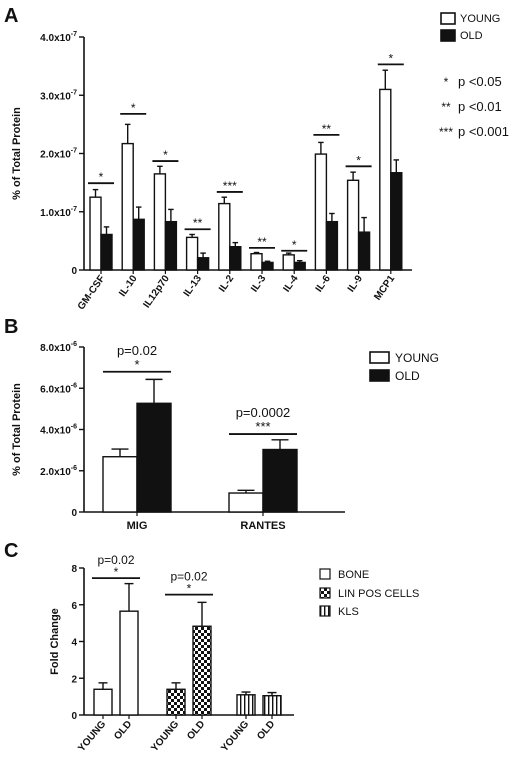  Describe the element at coordinates (58, 95) in the screenshot. I see `y-tick-label: 3.0x10⁻⁷` at that location.